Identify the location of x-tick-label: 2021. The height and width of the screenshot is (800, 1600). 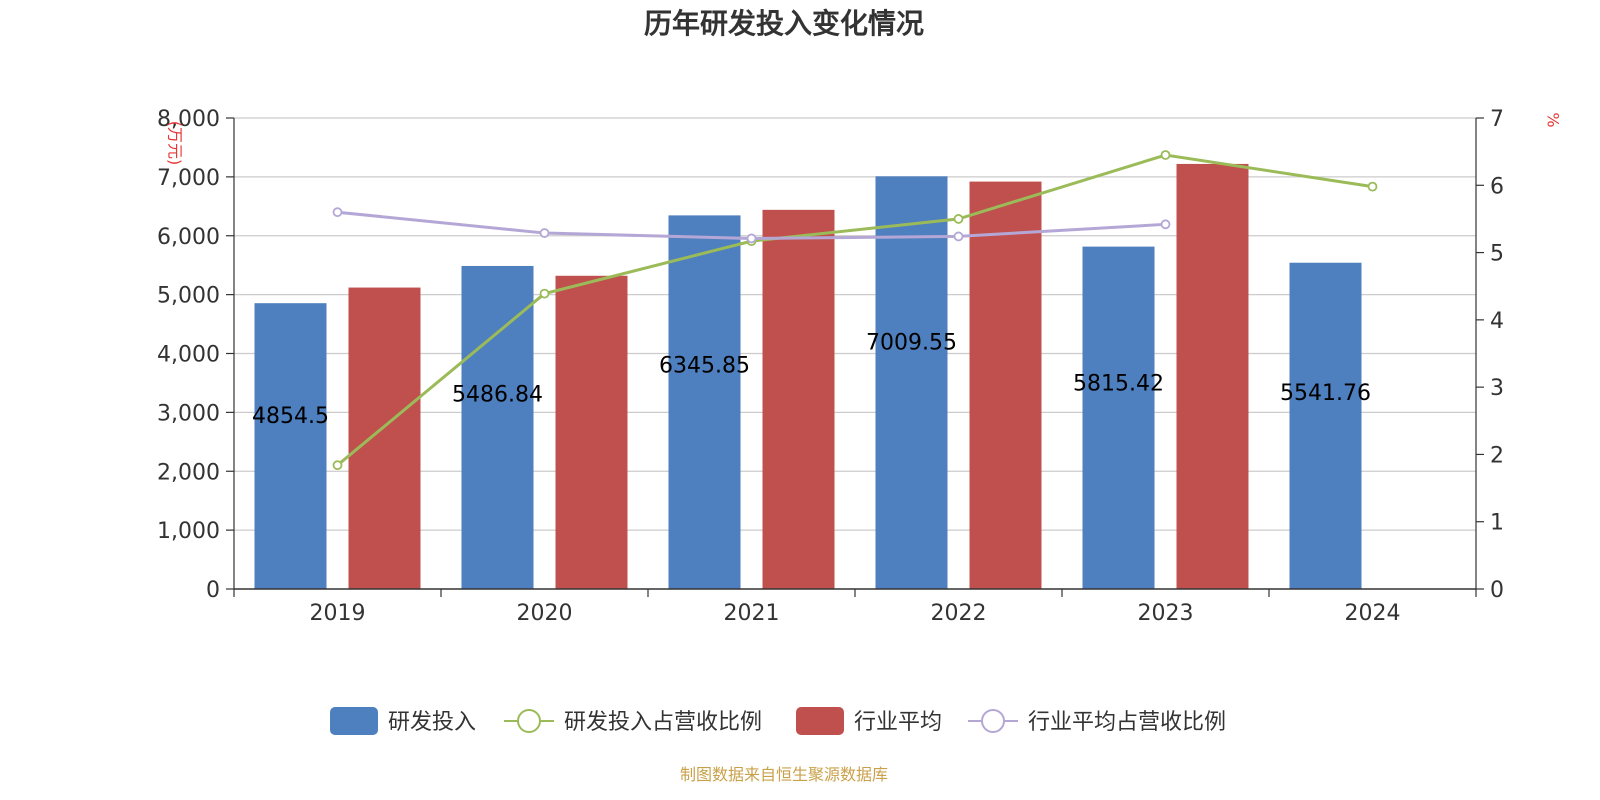
(752, 613).